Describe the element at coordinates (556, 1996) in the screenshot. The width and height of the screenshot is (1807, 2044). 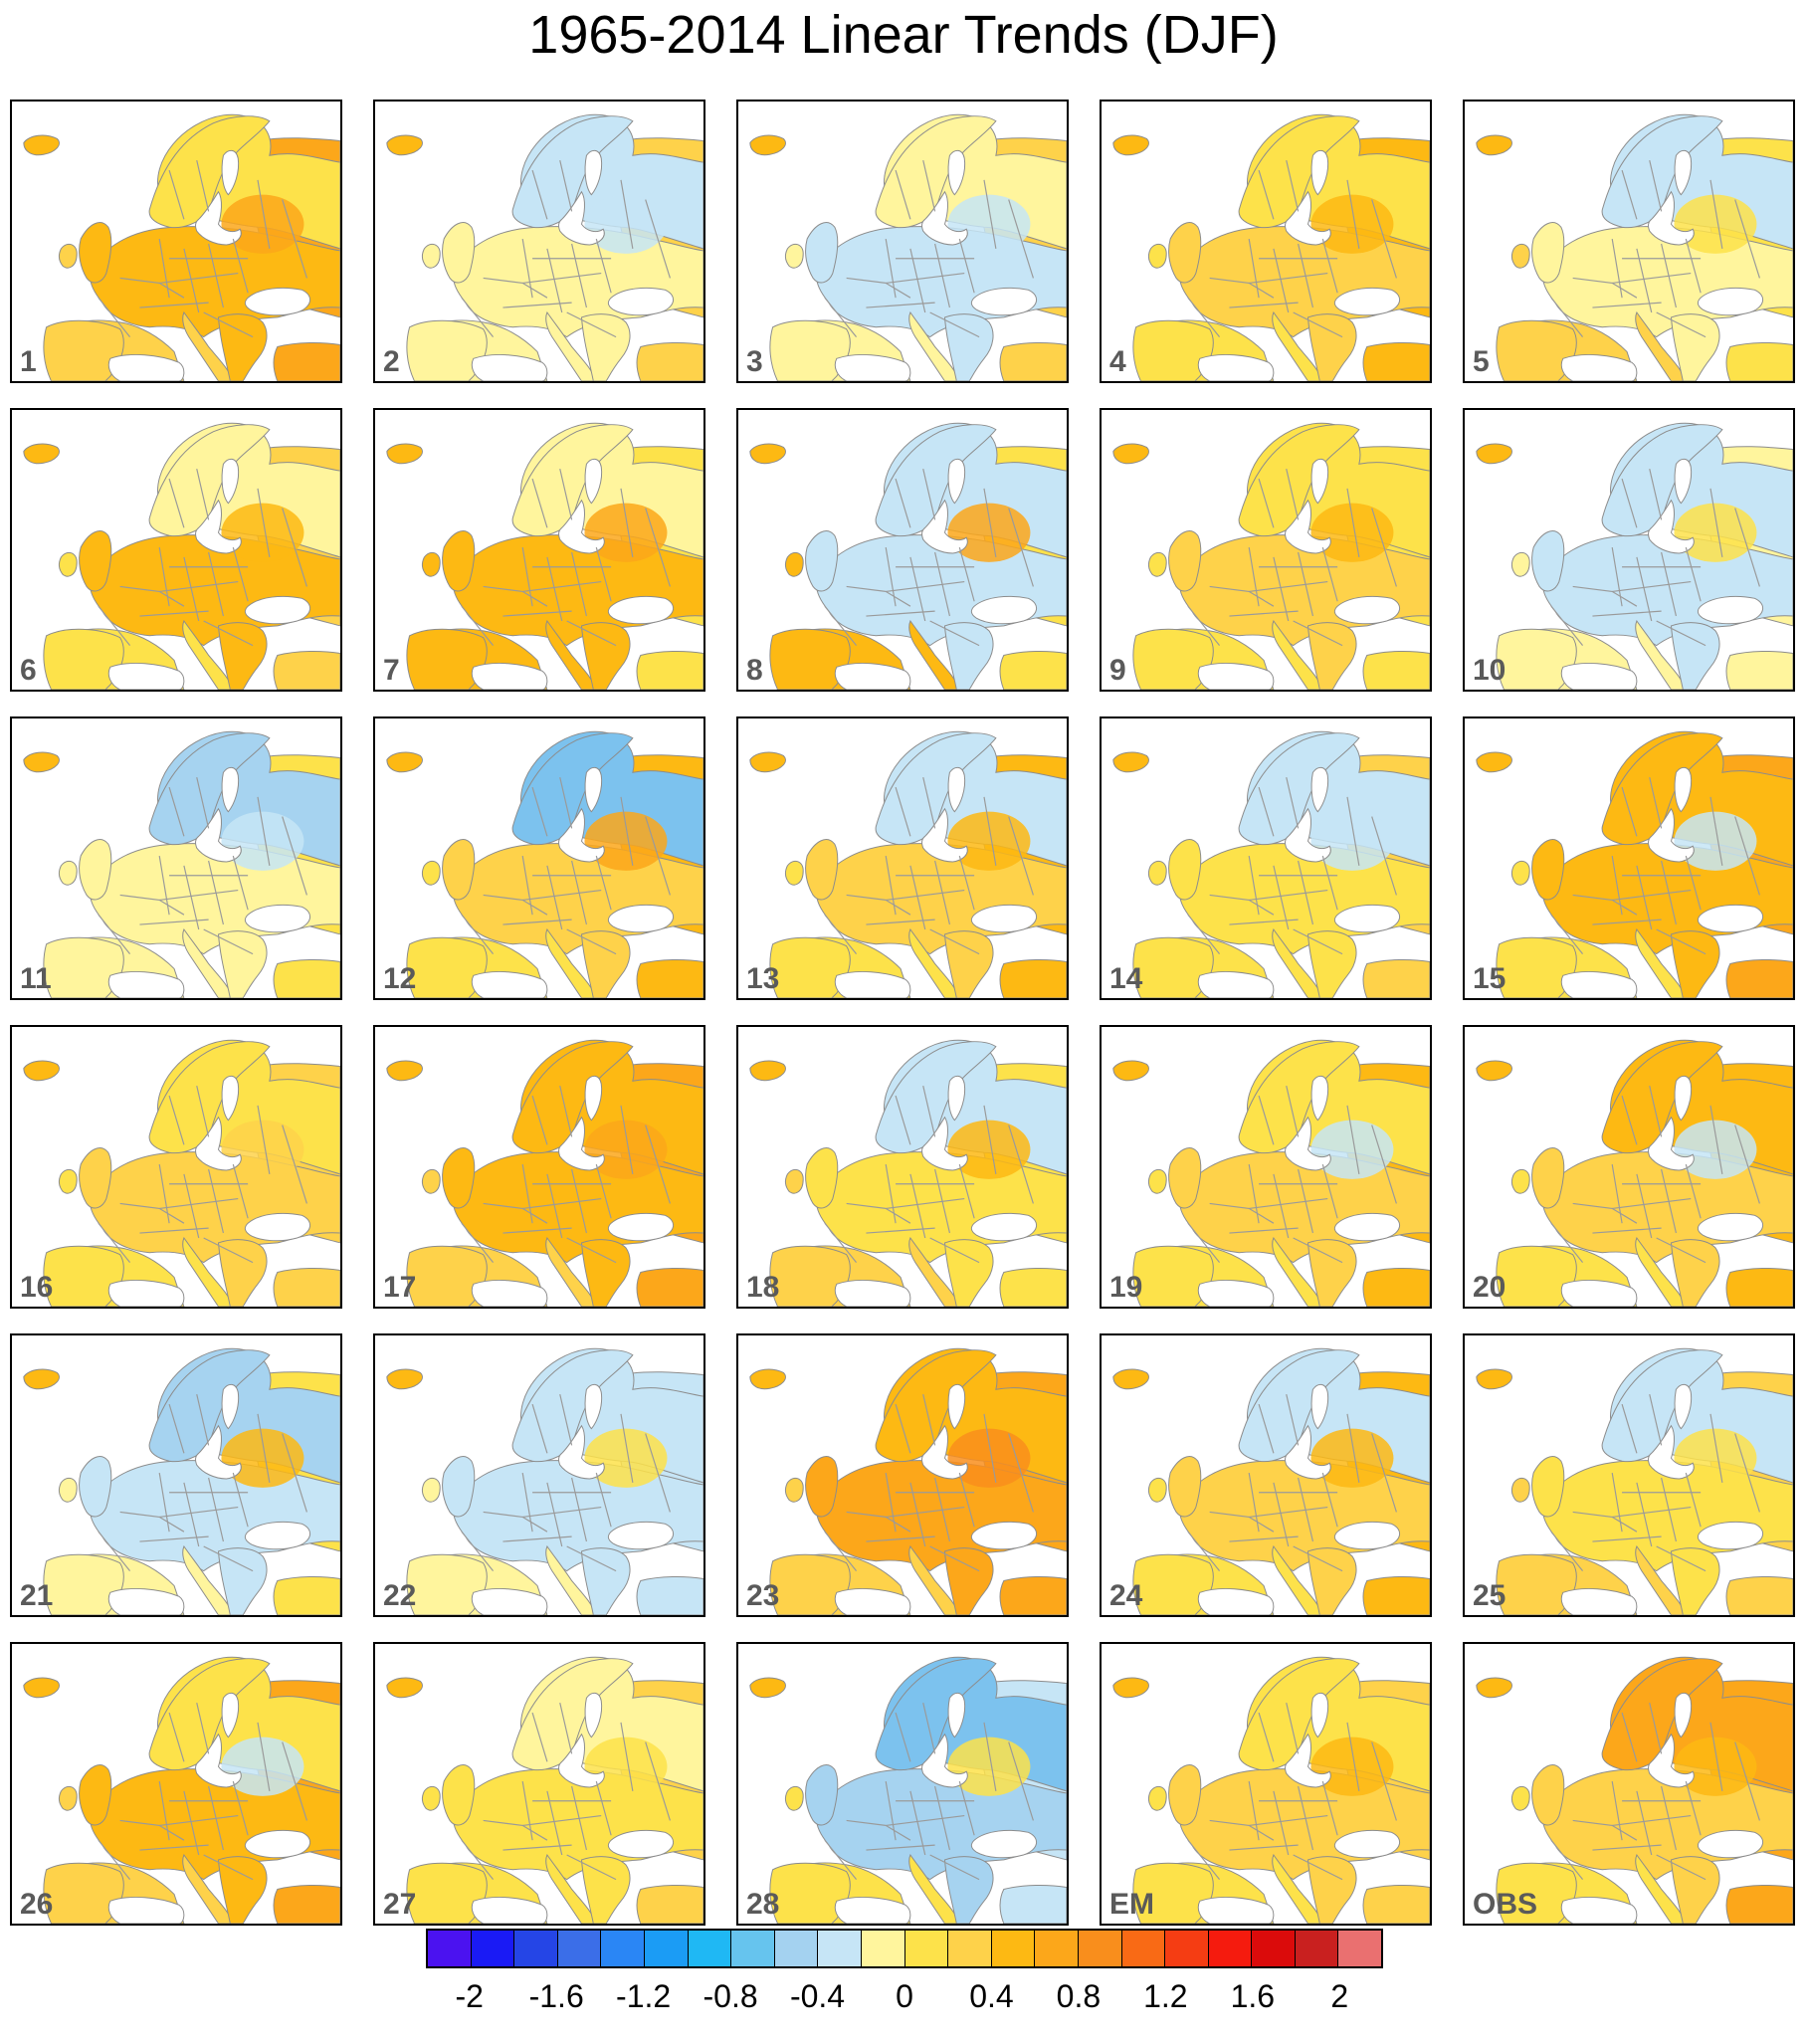
I see `colorbar-tick-label: -1.6` at that location.